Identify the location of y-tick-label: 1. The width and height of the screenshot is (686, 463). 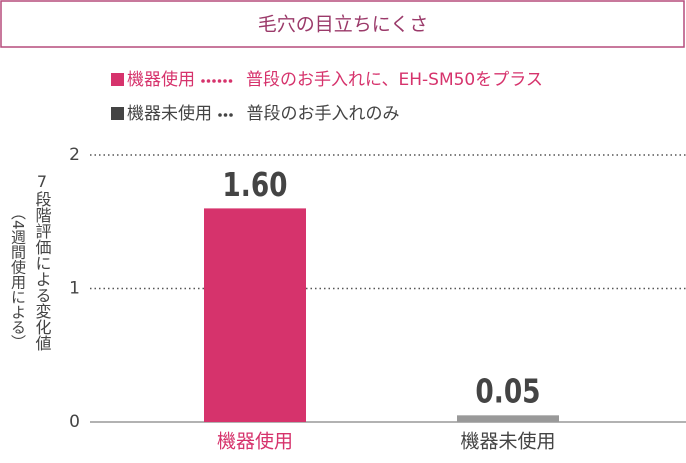
(74, 289).